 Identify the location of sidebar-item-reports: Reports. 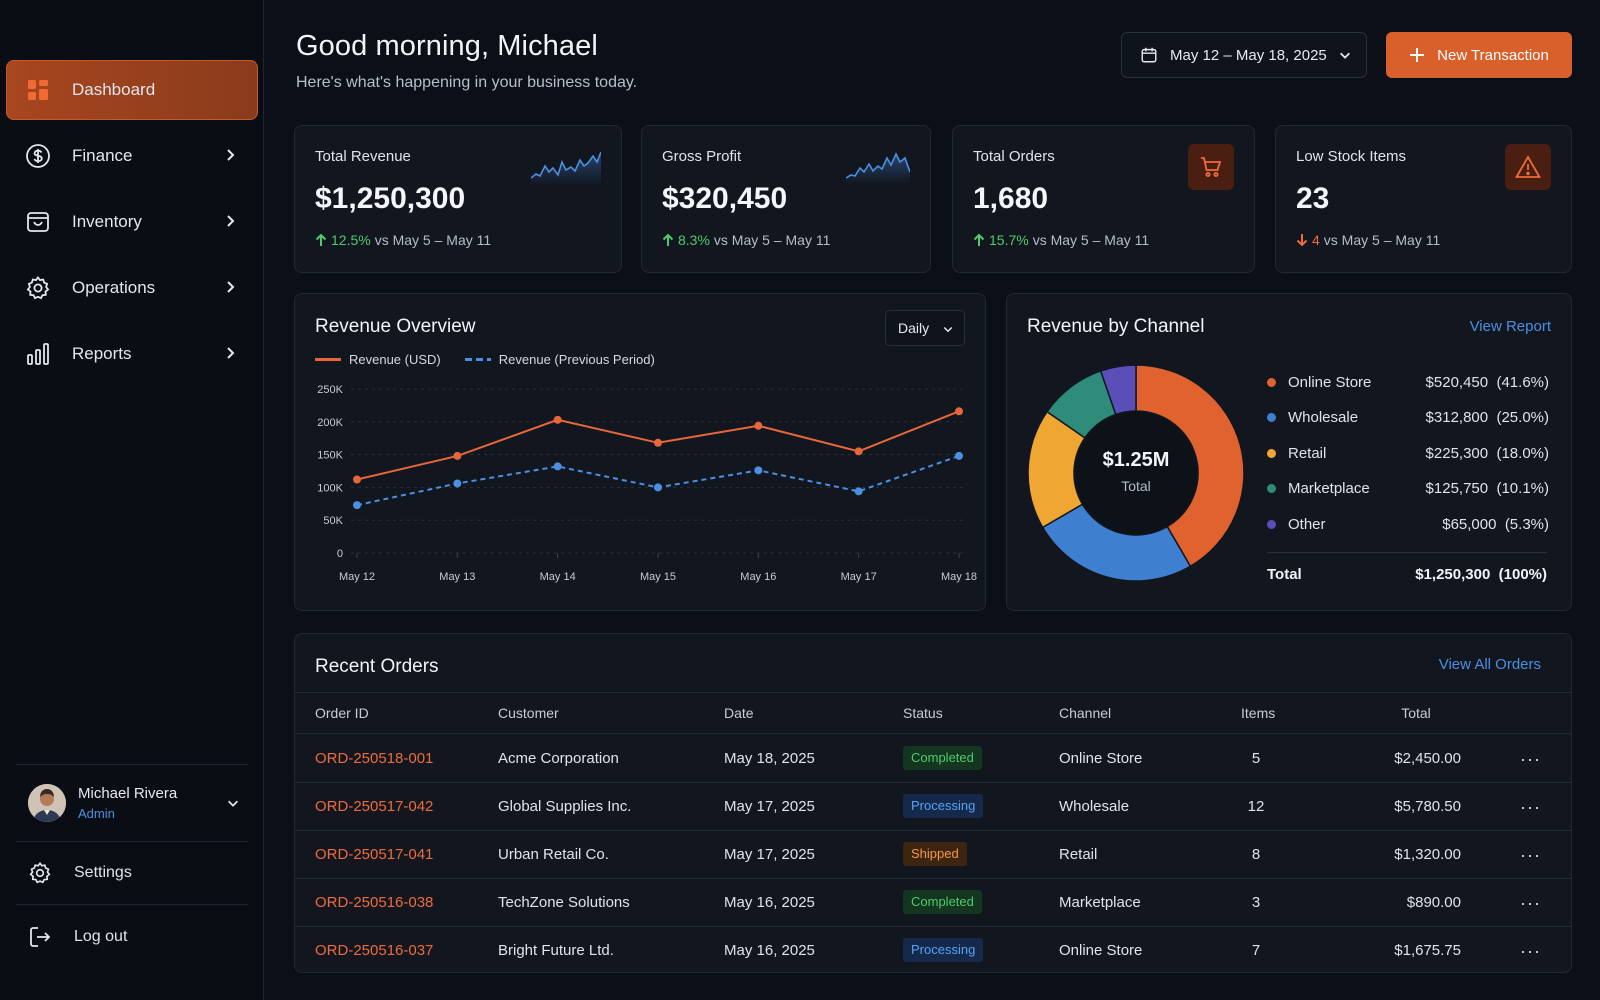
(132, 354).